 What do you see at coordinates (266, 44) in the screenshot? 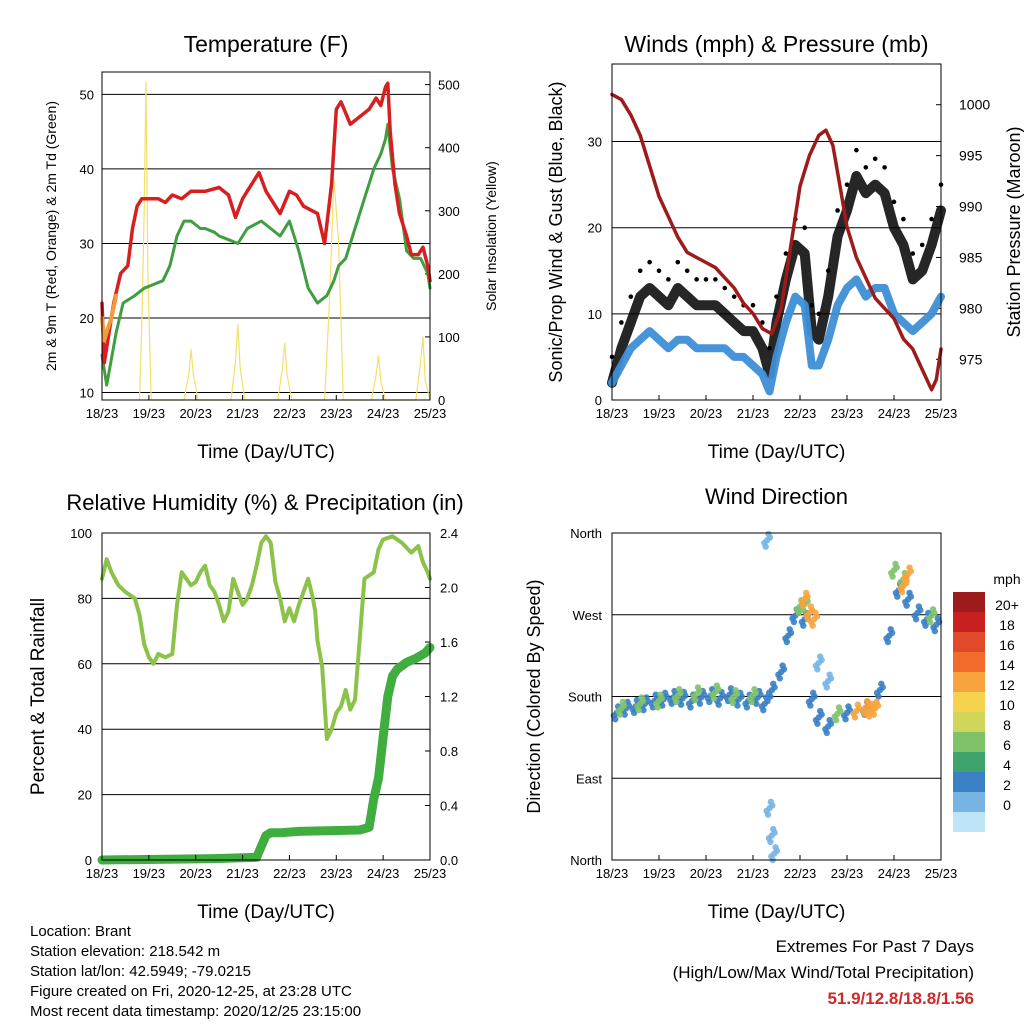
I see `chart-title: Temperature (F)` at bounding box center [266, 44].